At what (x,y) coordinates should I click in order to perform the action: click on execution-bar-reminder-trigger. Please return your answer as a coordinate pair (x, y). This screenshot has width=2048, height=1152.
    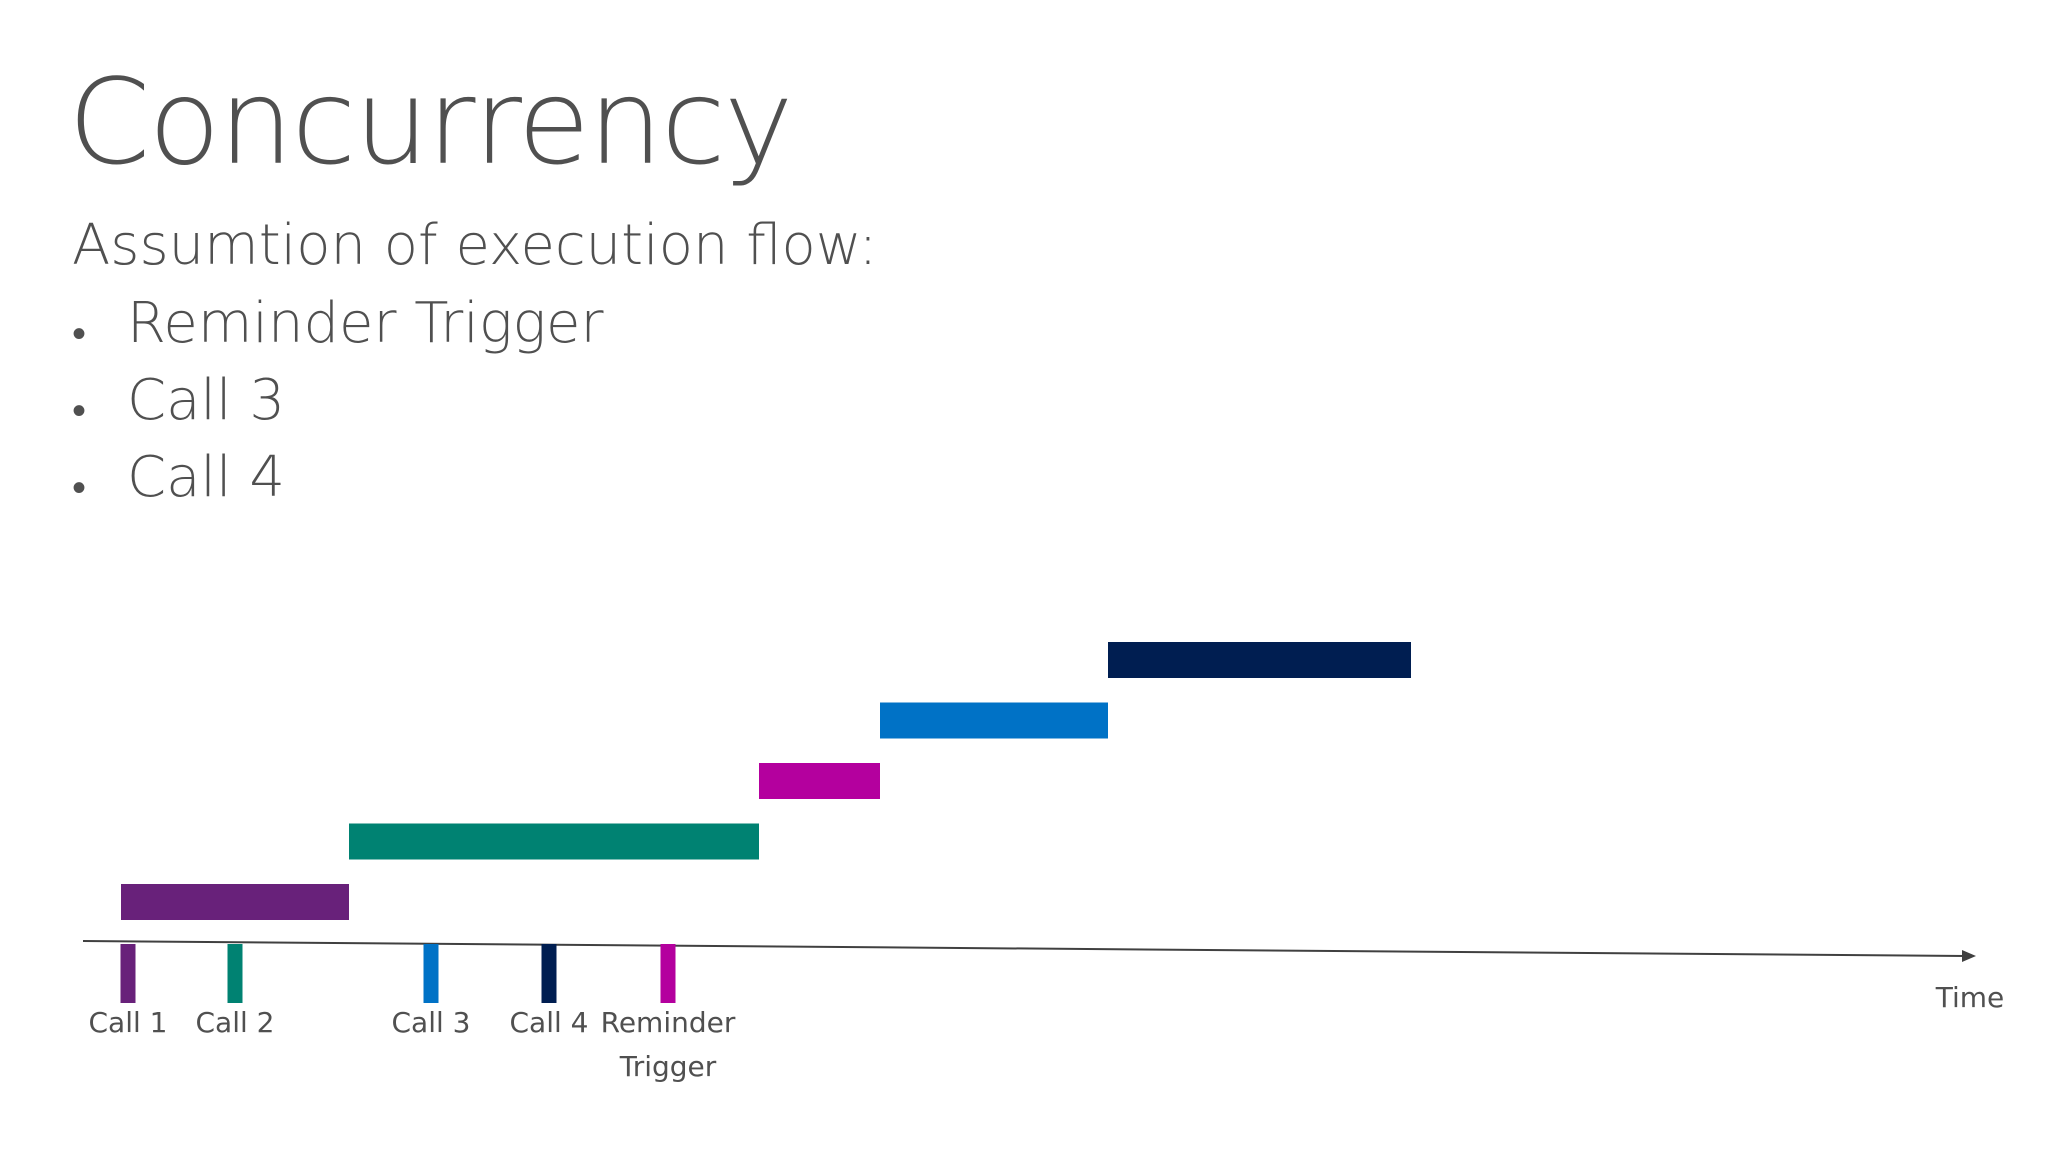
    Looking at the image, I should click on (819, 781).